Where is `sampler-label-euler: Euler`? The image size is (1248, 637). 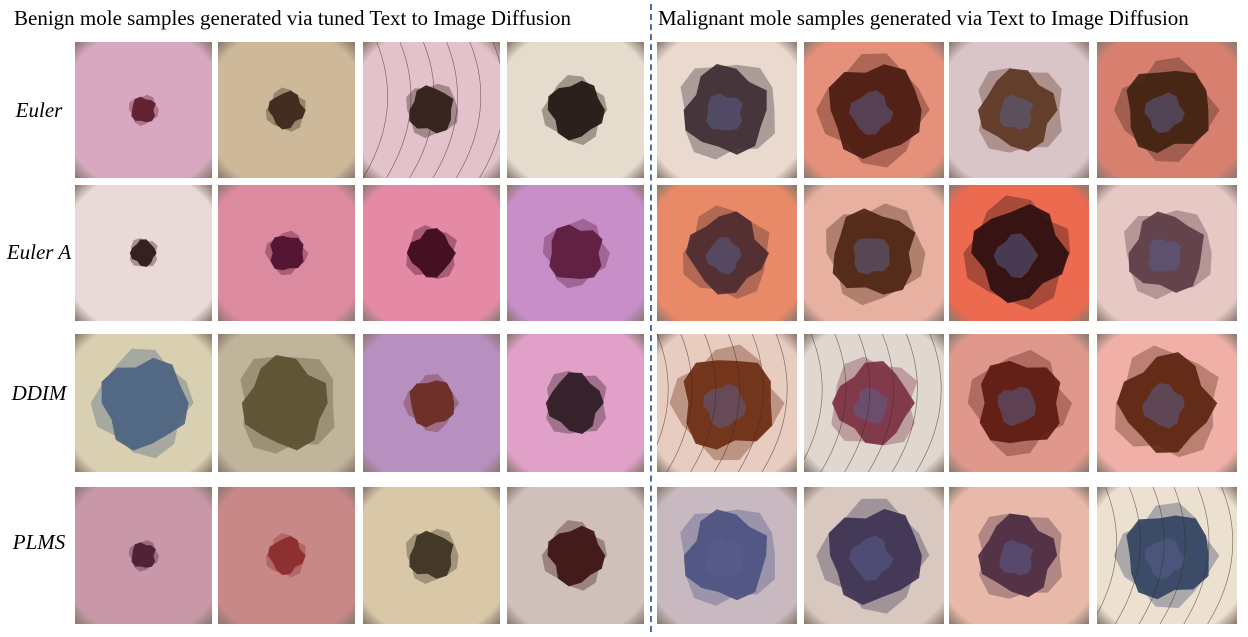
sampler-label-euler: Euler is located at coordinates (39, 110).